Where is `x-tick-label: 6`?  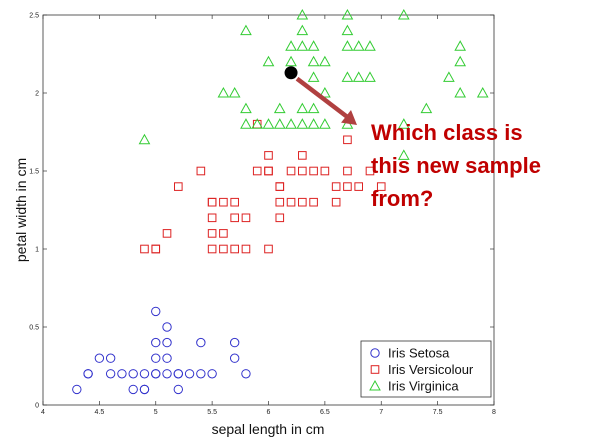 x-tick-label: 6 is located at coordinates (269, 412).